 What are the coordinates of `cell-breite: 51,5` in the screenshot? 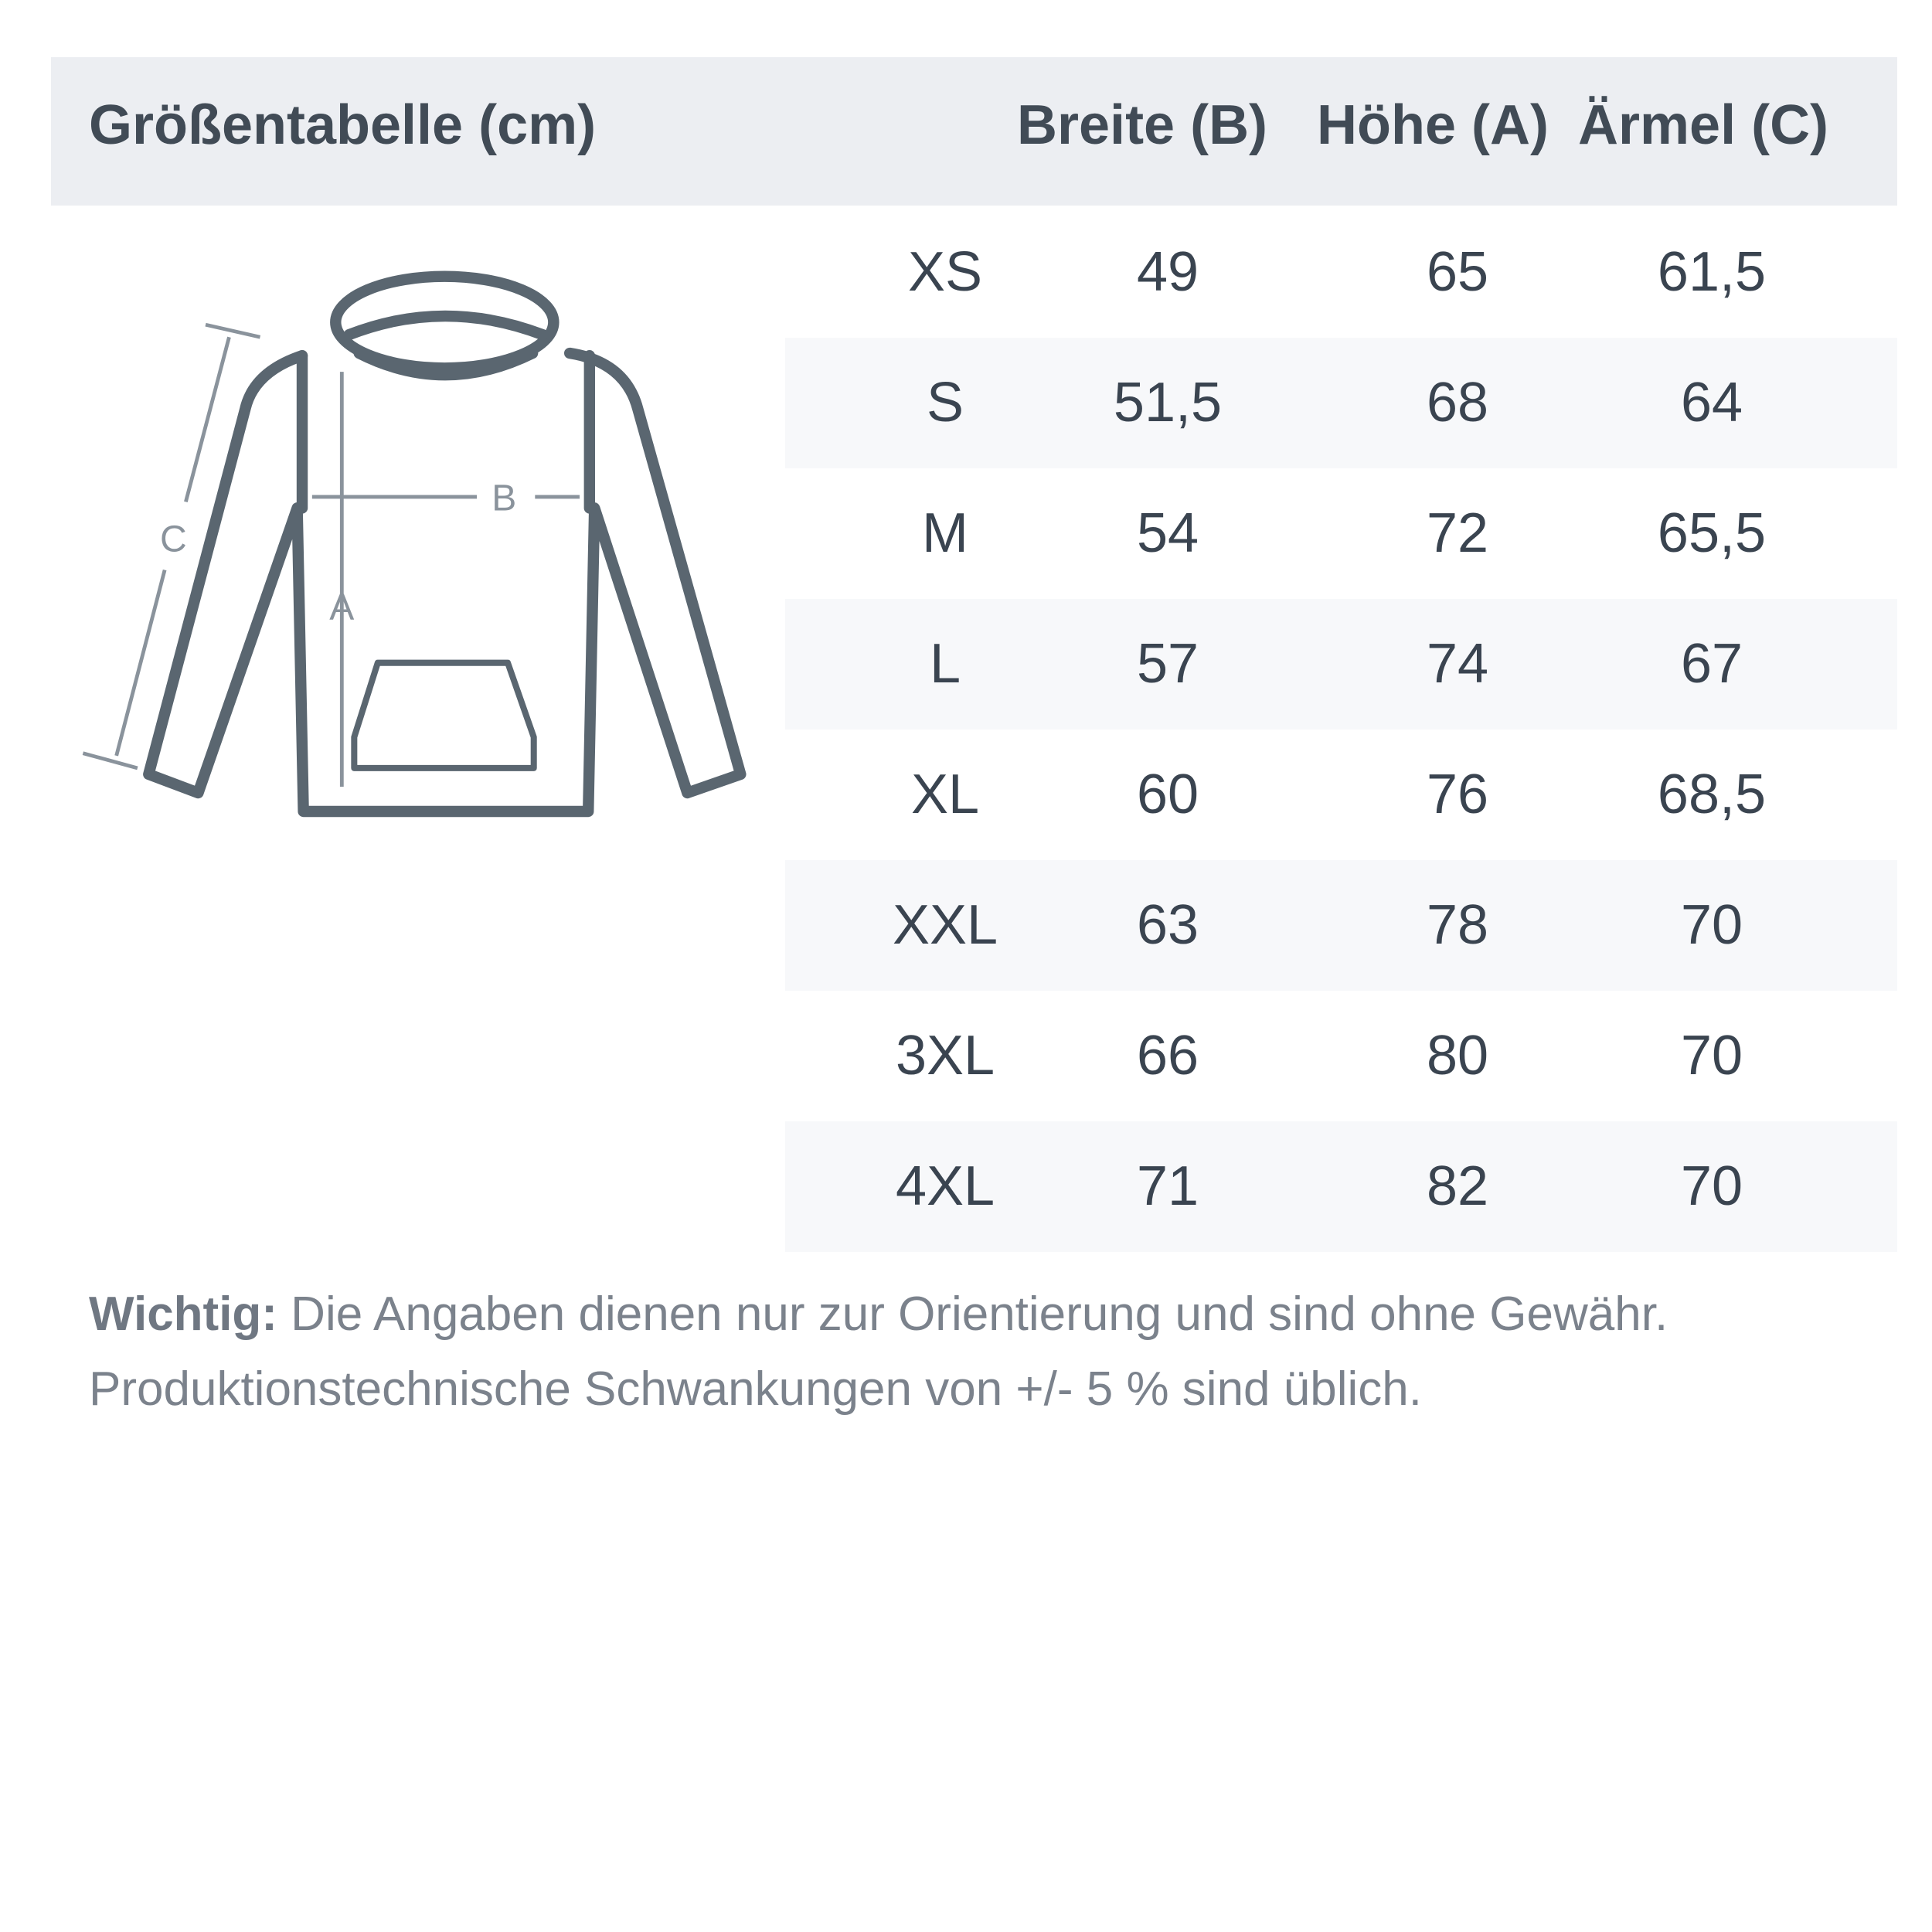 It's located at (1168, 403).